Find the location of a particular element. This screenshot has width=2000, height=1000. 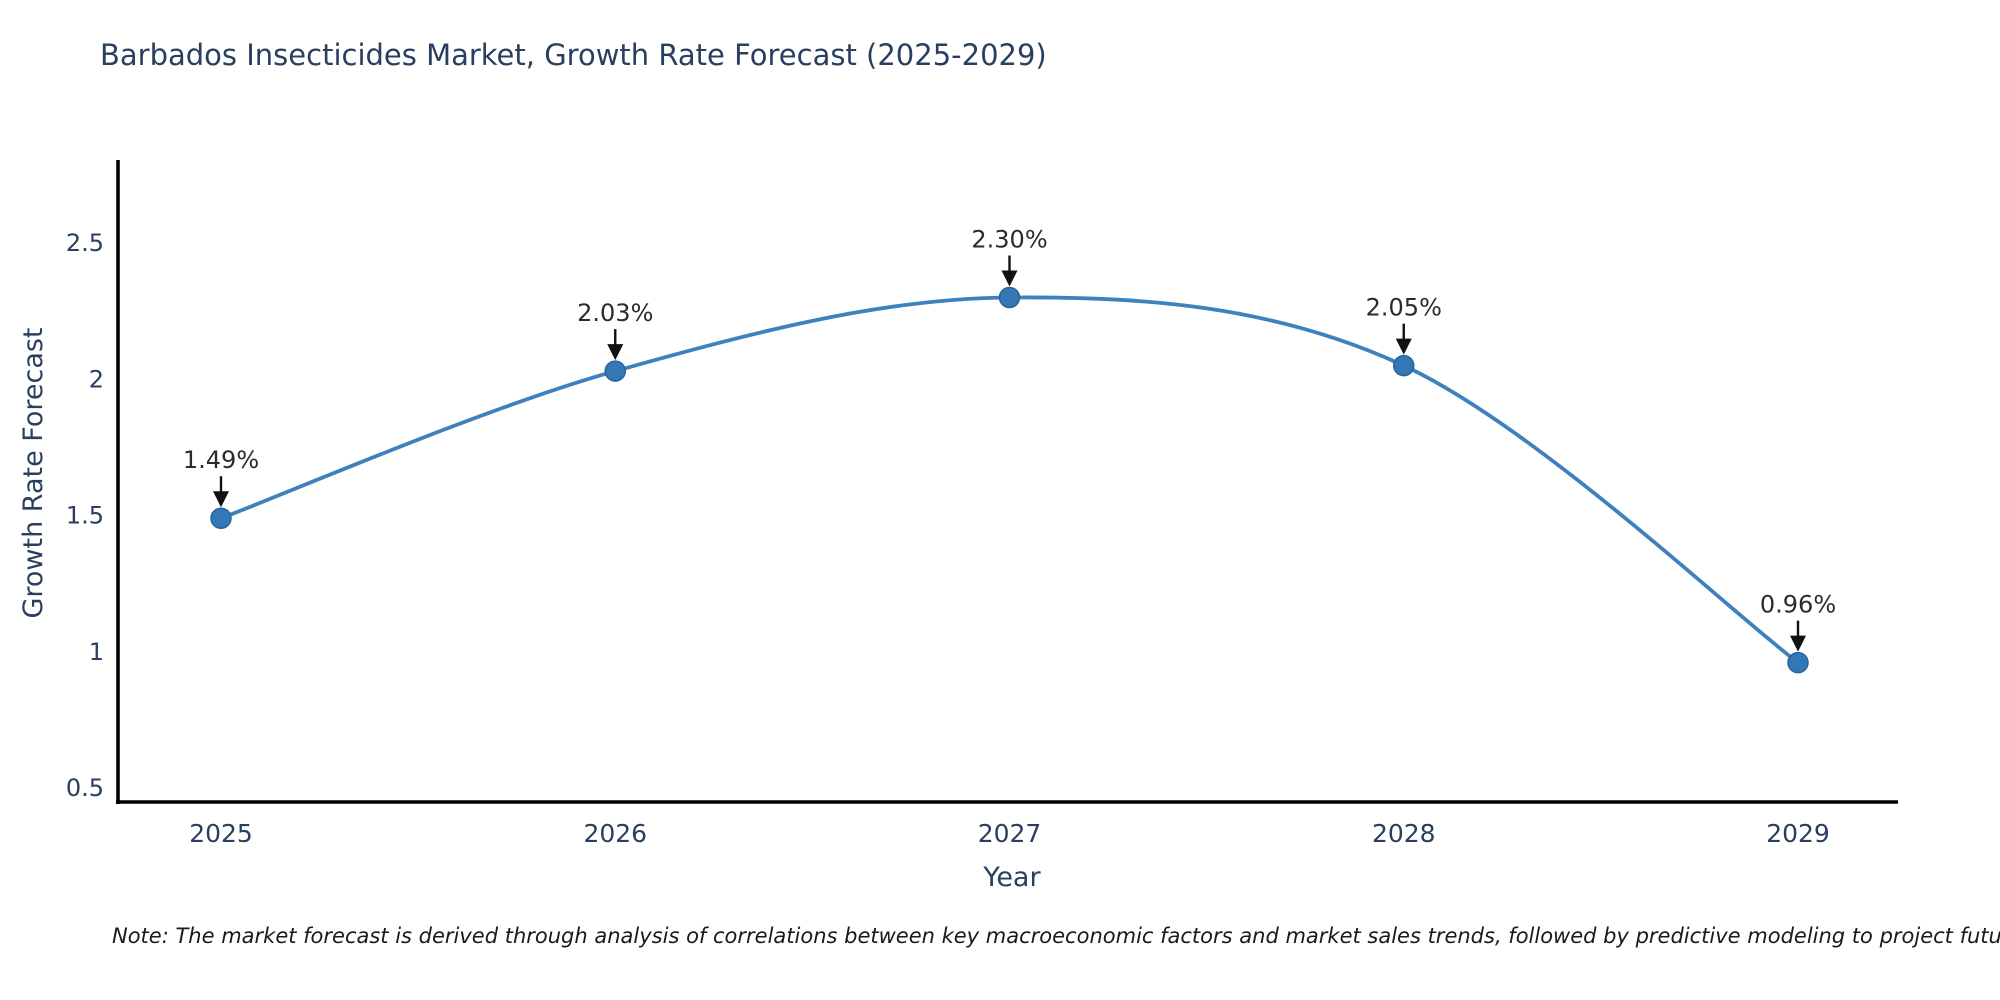

x-tick-label: 2027 is located at coordinates (1010, 833).